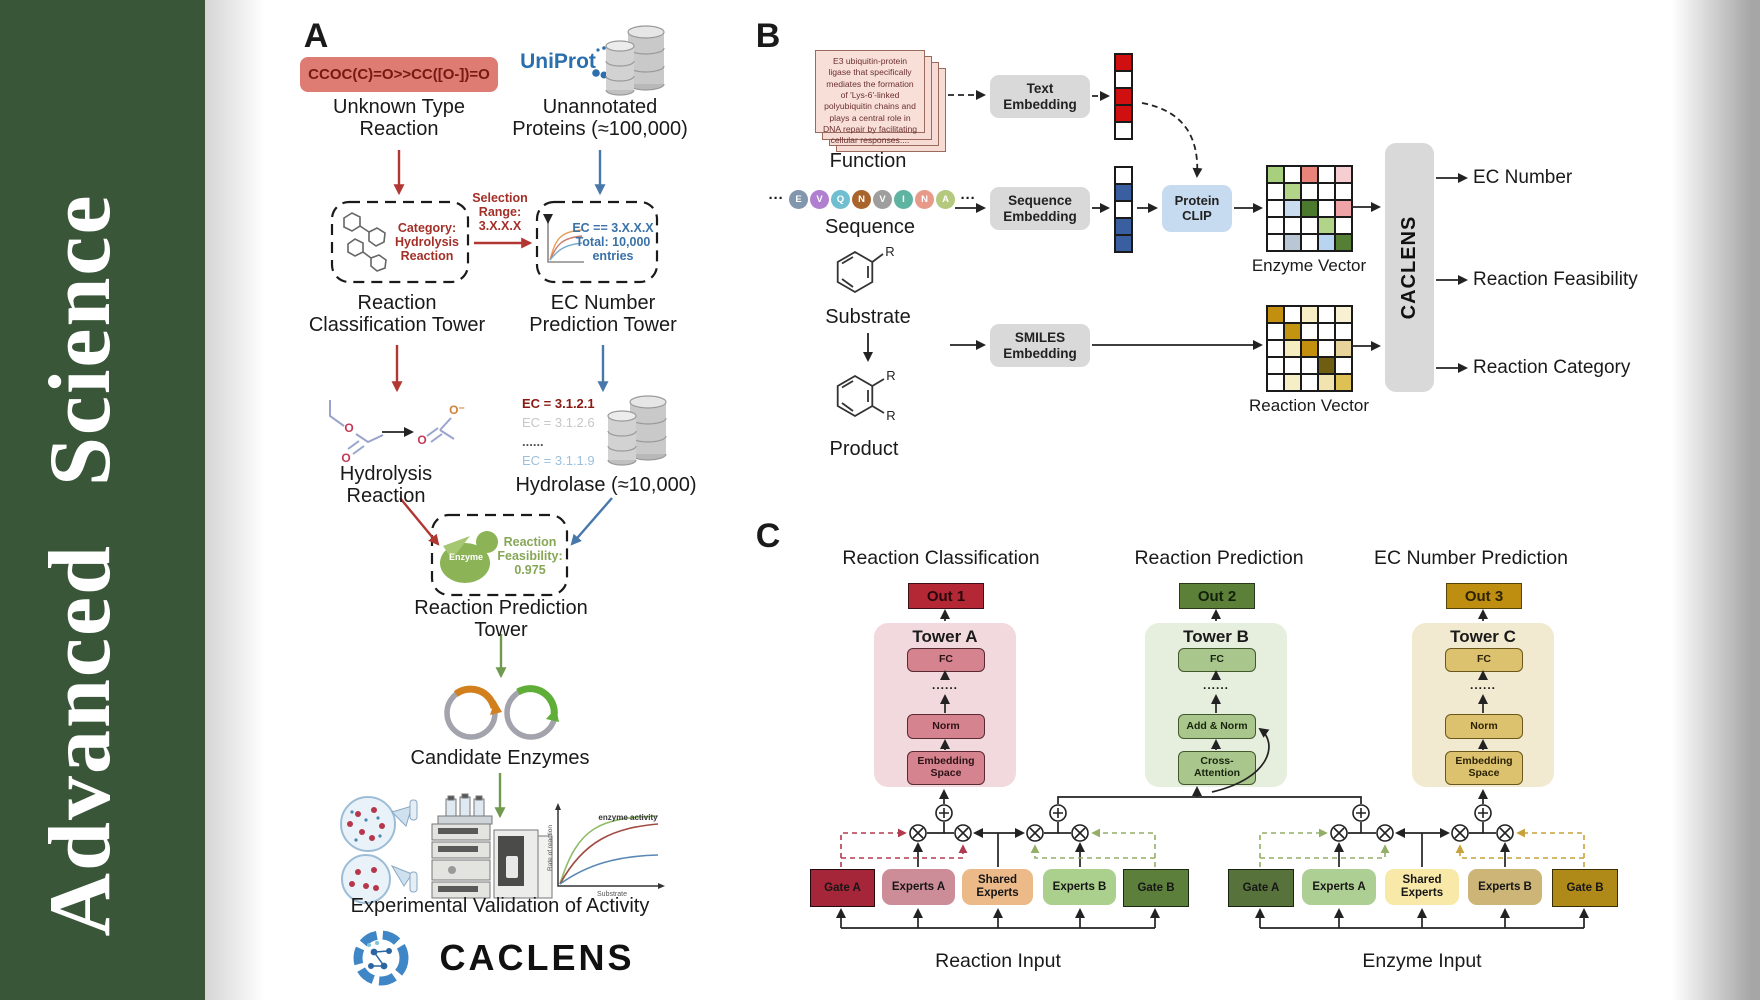 The height and width of the screenshot is (1000, 1760). What do you see at coordinates (860, 272) in the screenshot?
I see `benzene-substrate` at bounding box center [860, 272].